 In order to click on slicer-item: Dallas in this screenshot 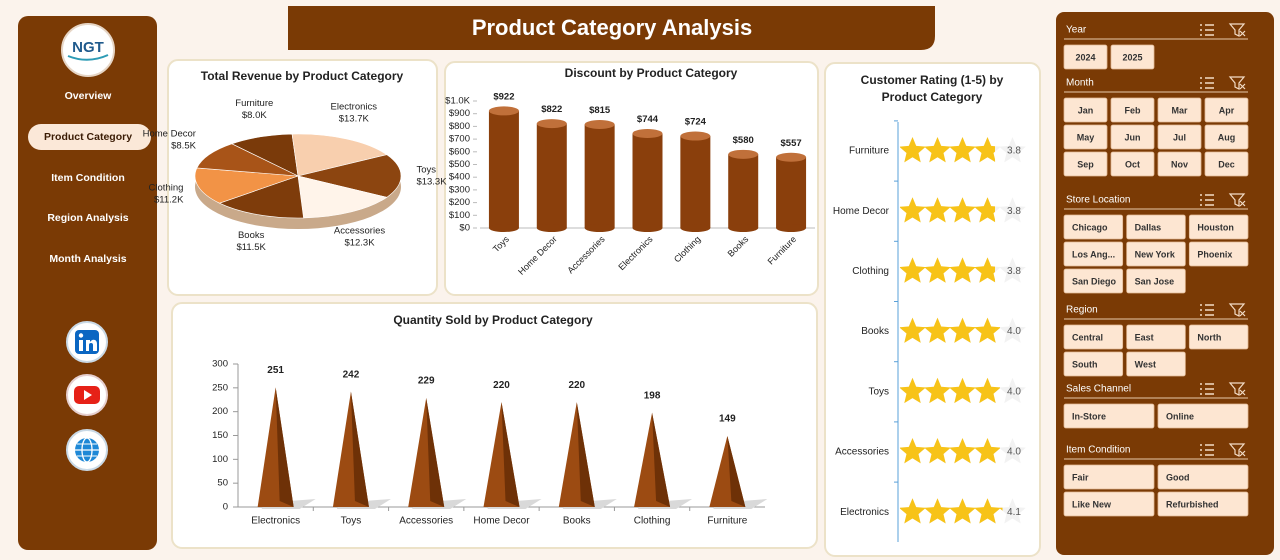, I will do `click(1148, 227)`.